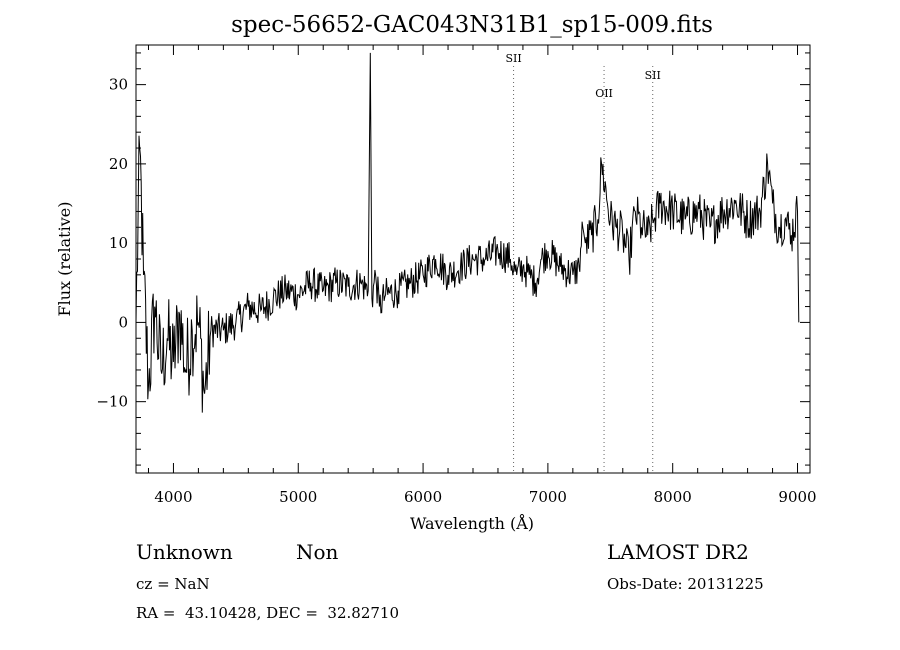 The width and height of the screenshot is (900, 650). I want to click on y-tick-label: 10, so click(118, 243).